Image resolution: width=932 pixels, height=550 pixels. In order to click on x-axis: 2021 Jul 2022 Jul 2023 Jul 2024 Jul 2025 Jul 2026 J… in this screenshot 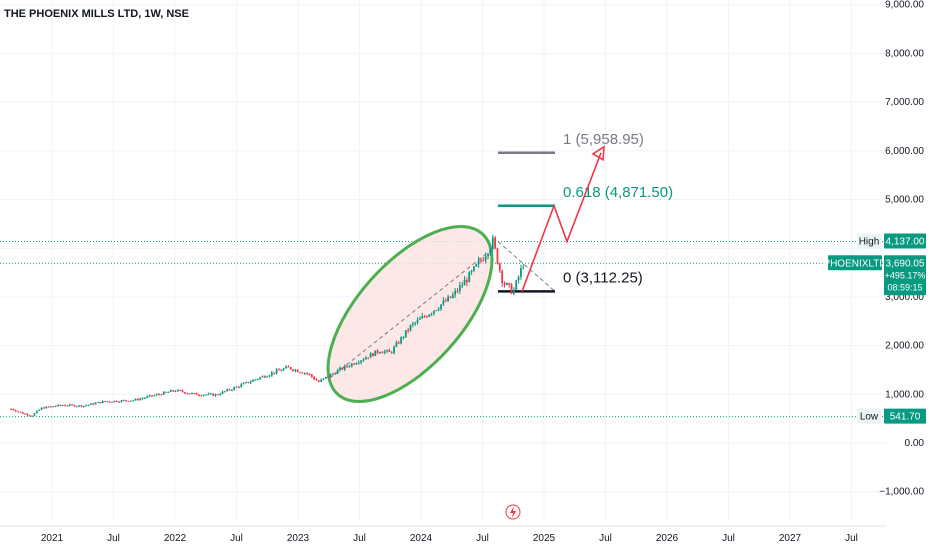, I will do `click(443, 534)`.